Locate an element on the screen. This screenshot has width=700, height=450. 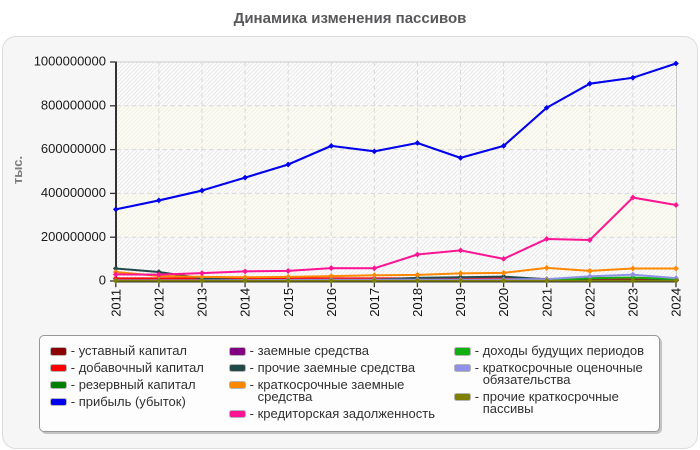
svg-text: 2023 is located at coordinates (632, 302).